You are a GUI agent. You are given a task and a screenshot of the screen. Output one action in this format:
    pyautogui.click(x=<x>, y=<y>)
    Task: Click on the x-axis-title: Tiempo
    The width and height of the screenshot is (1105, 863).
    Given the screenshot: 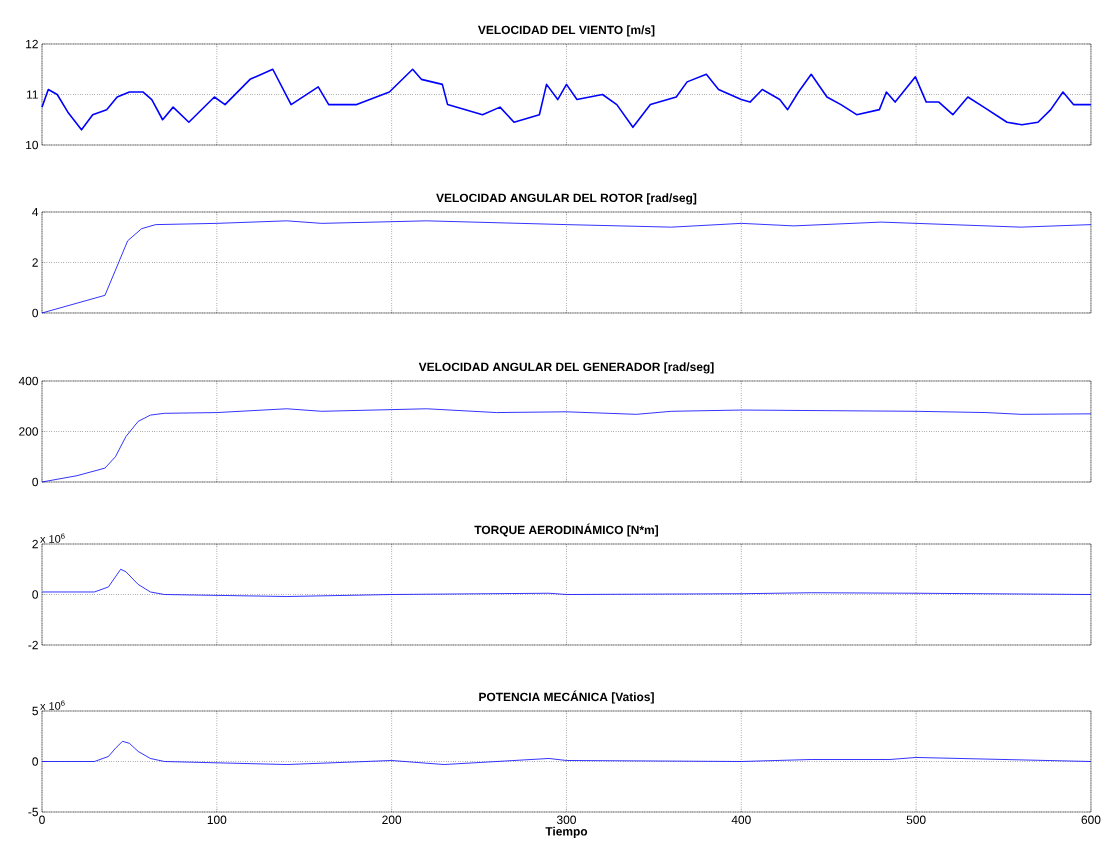 What is the action you would take?
    pyautogui.click(x=566, y=832)
    